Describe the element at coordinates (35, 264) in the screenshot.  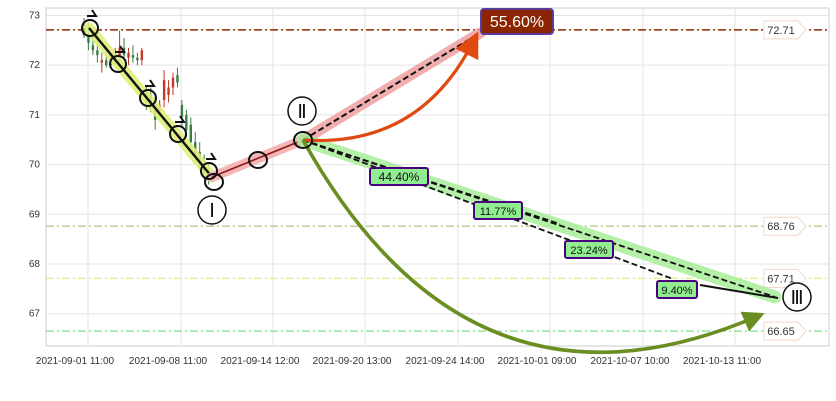
I see `y-tick-label: 68` at that location.